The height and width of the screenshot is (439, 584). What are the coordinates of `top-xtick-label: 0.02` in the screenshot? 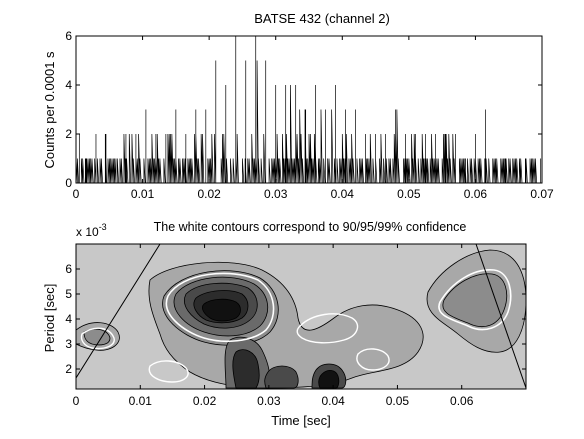 It's located at (209, 194).